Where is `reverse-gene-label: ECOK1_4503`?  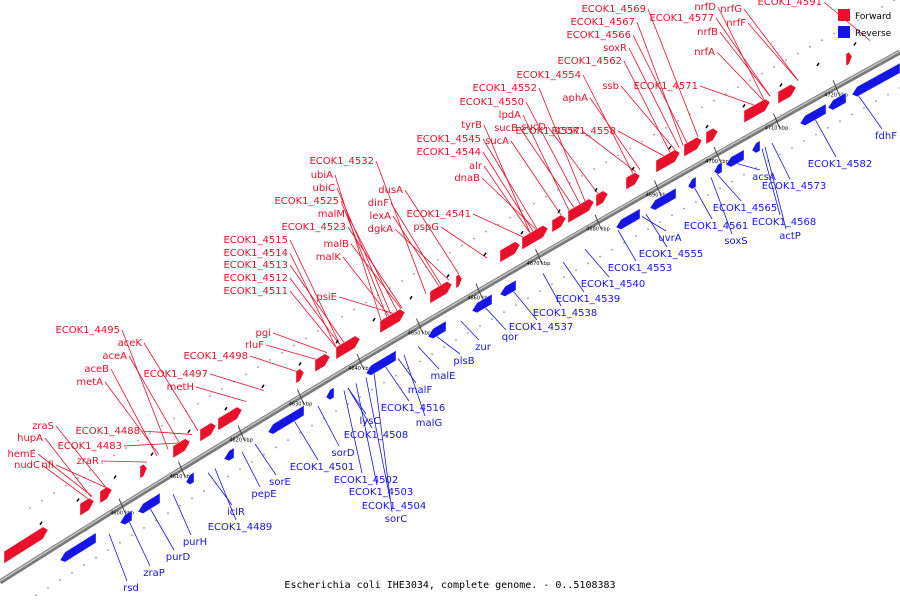
reverse-gene-label: ECOK1_4503 is located at coordinates (381, 492).